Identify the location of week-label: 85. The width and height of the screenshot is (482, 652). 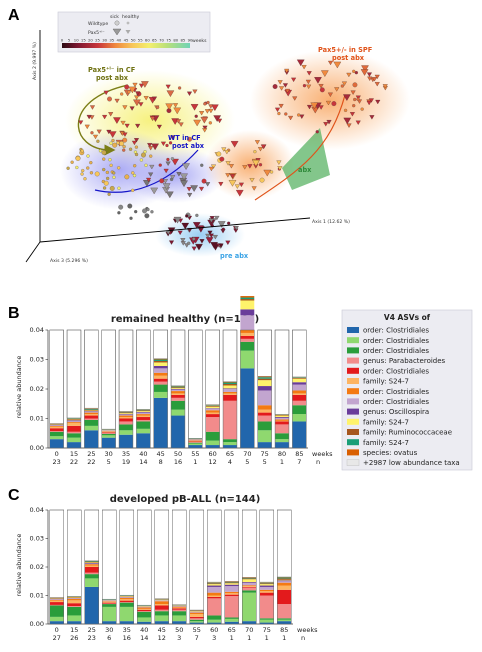
(299, 454).